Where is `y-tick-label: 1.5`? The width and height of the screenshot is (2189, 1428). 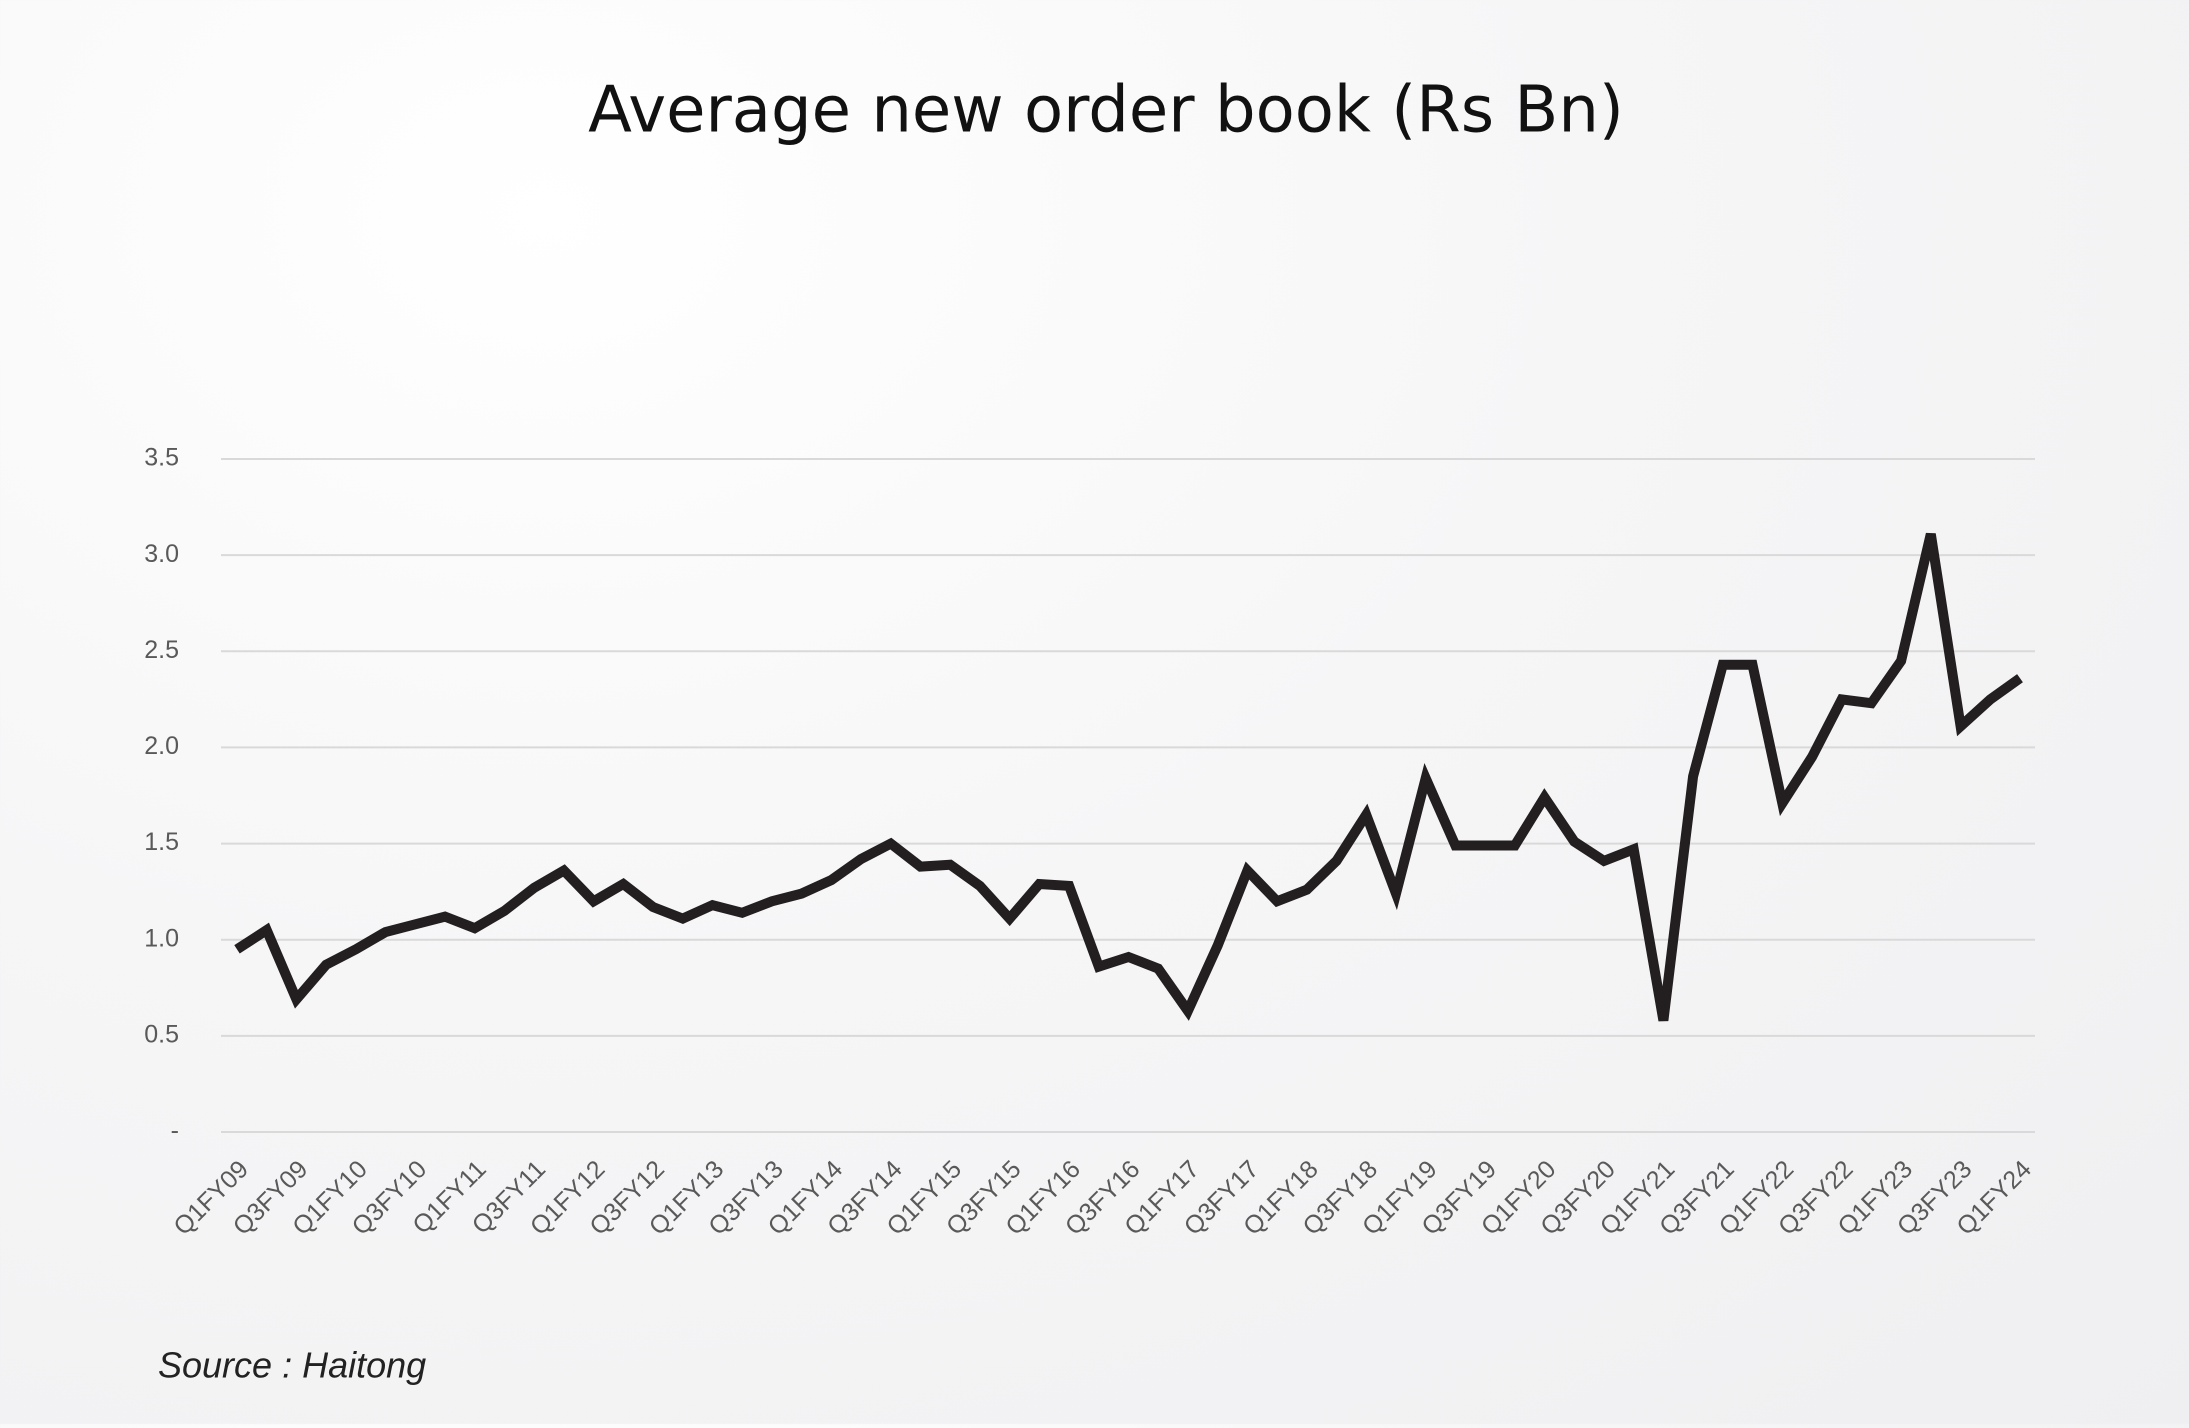 y-tick-label: 1.5 is located at coordinates (161, 842).